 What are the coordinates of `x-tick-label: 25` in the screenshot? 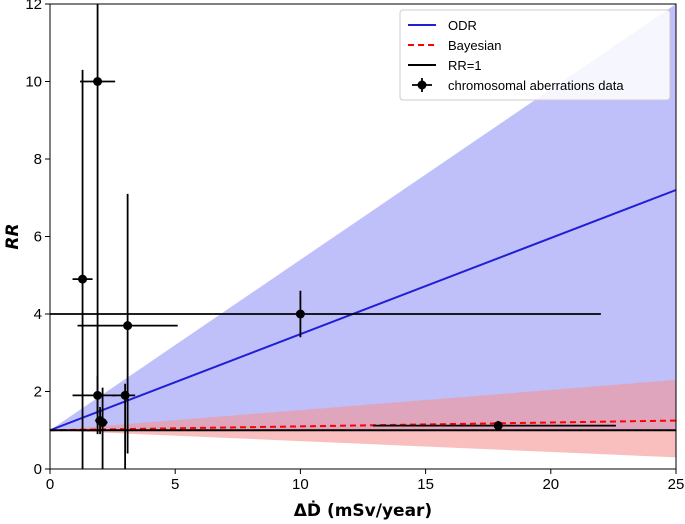 It's located at (676, 484).